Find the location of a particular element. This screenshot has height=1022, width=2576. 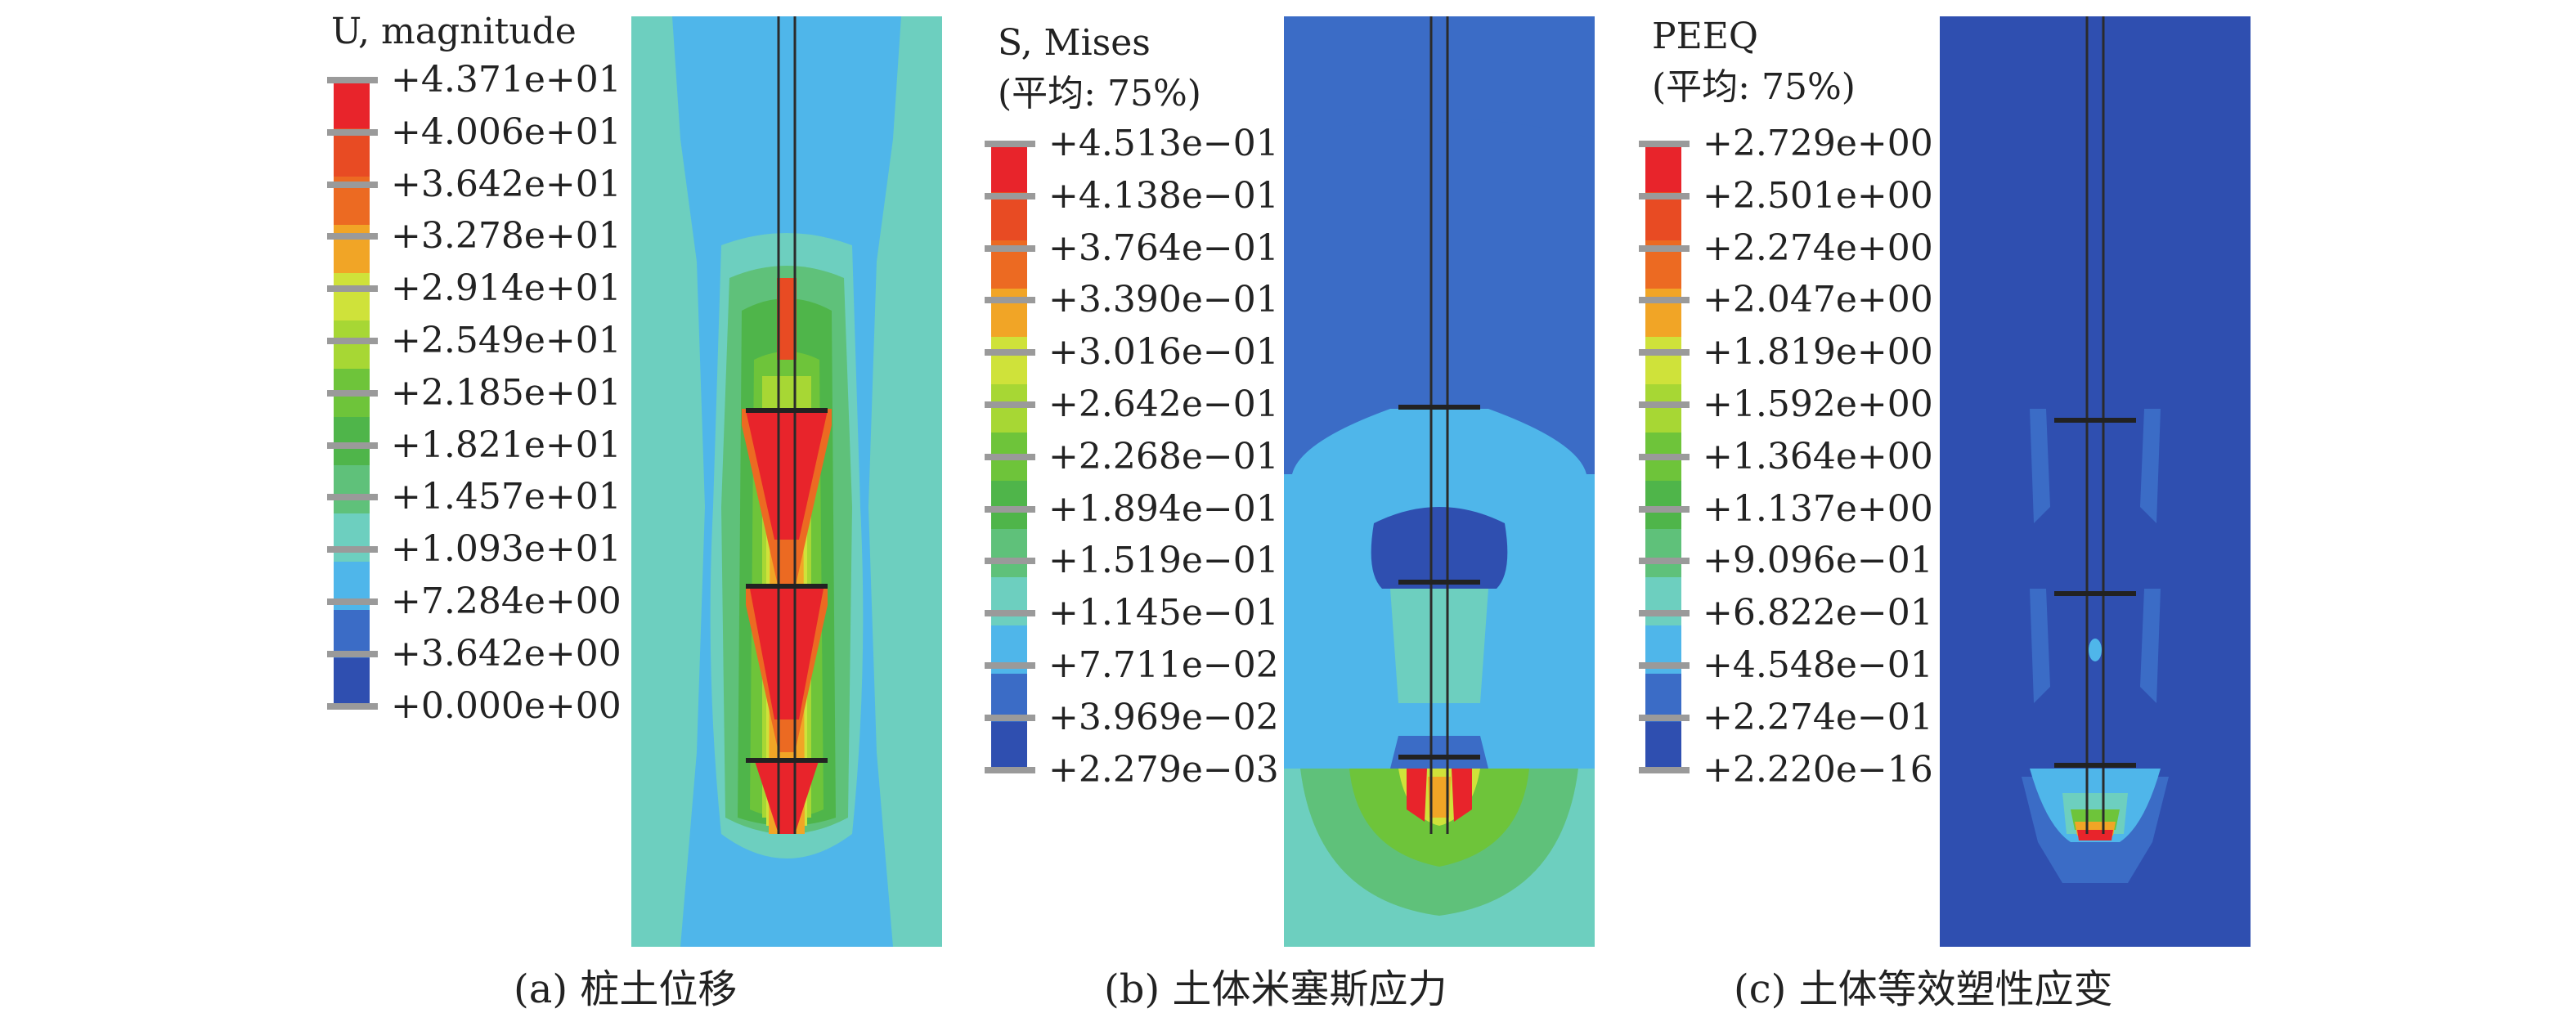

colorbar-label: +1.894e−01 is located at coordinates (1163, 509).